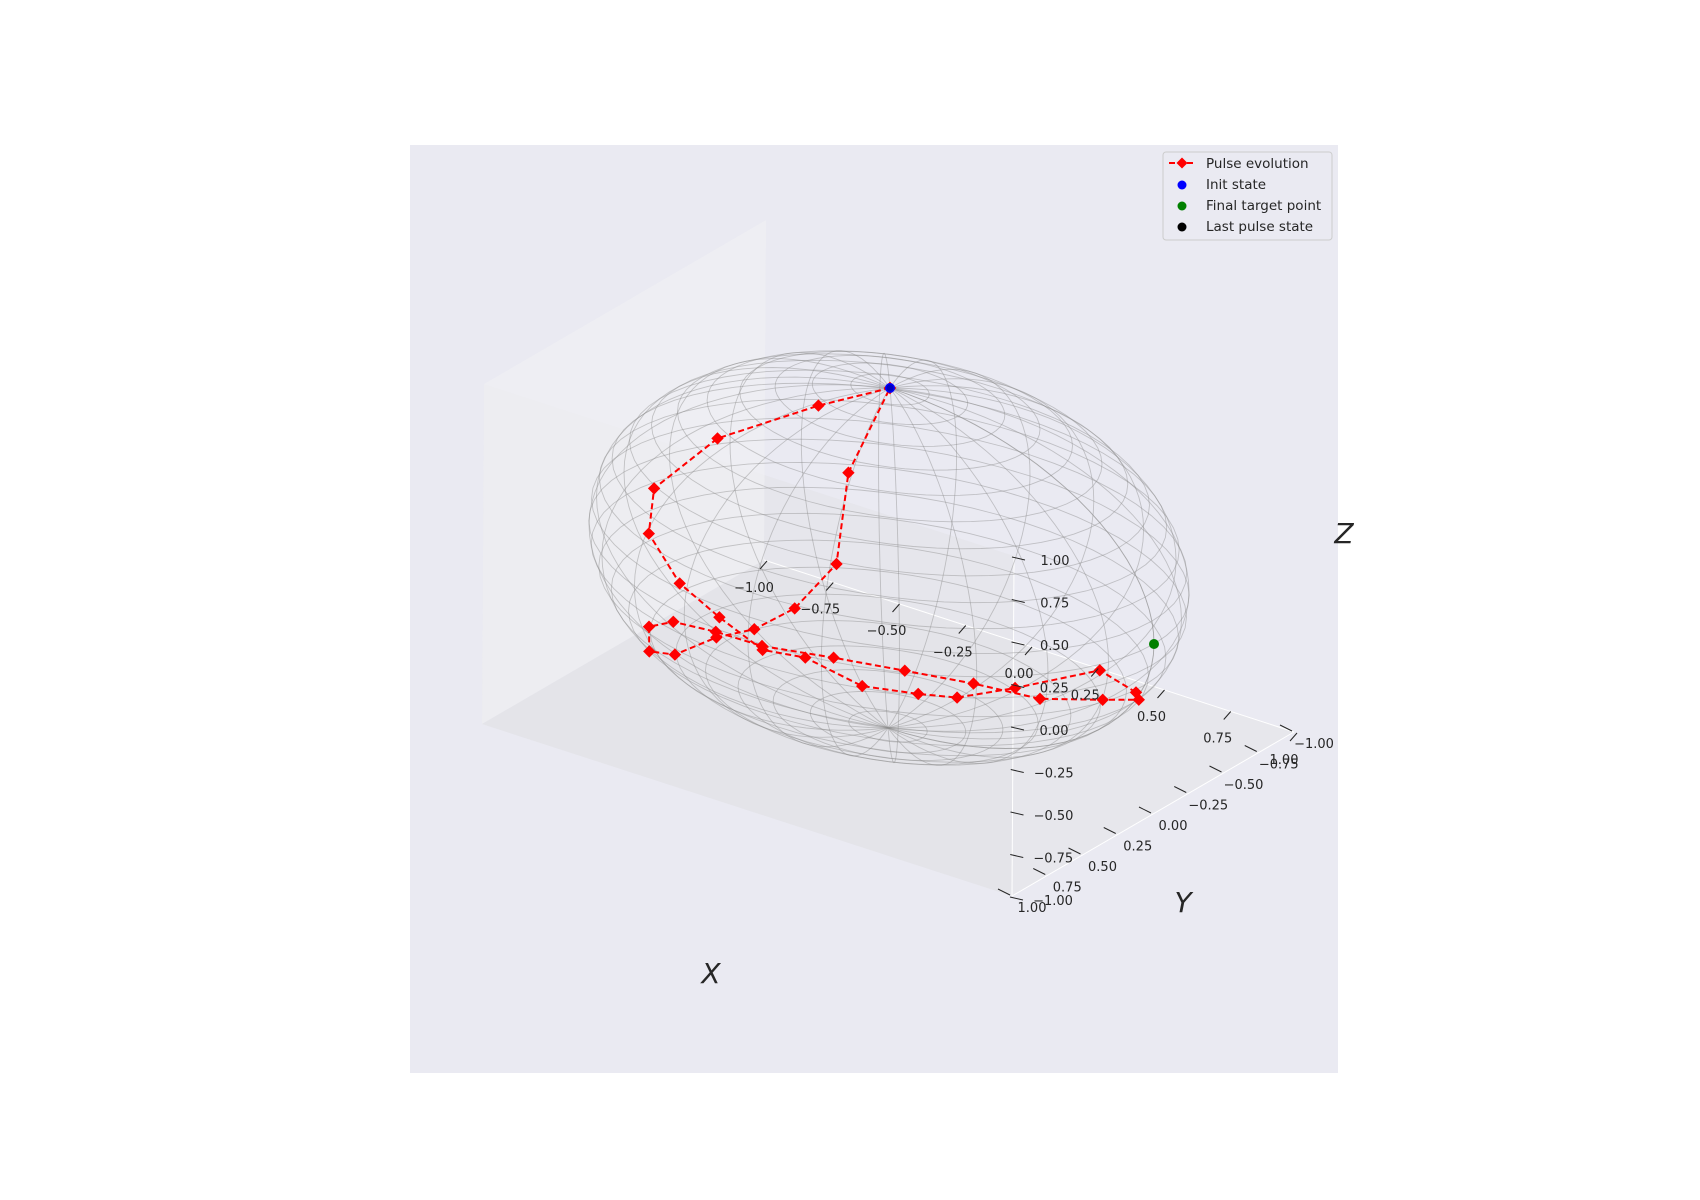  Describe the element at coordinates (1263, 206) in the screenshot. I see `legend-entry-label: Final target point` at that location.